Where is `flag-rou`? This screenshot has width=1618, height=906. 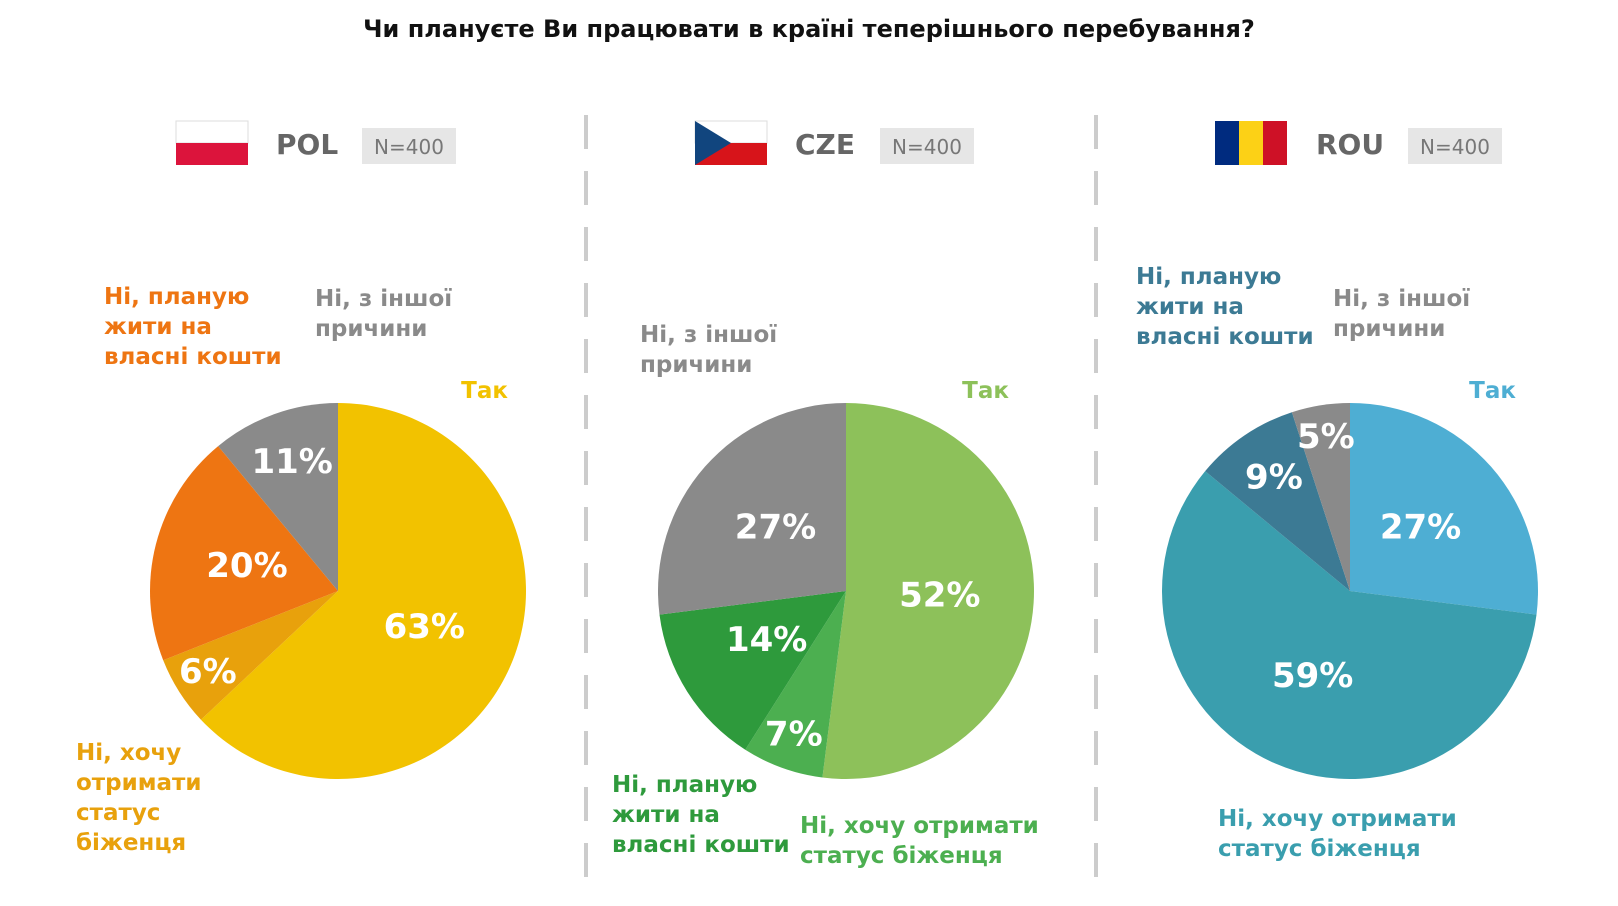
flag-rou is located at coordinates (1251, 143).